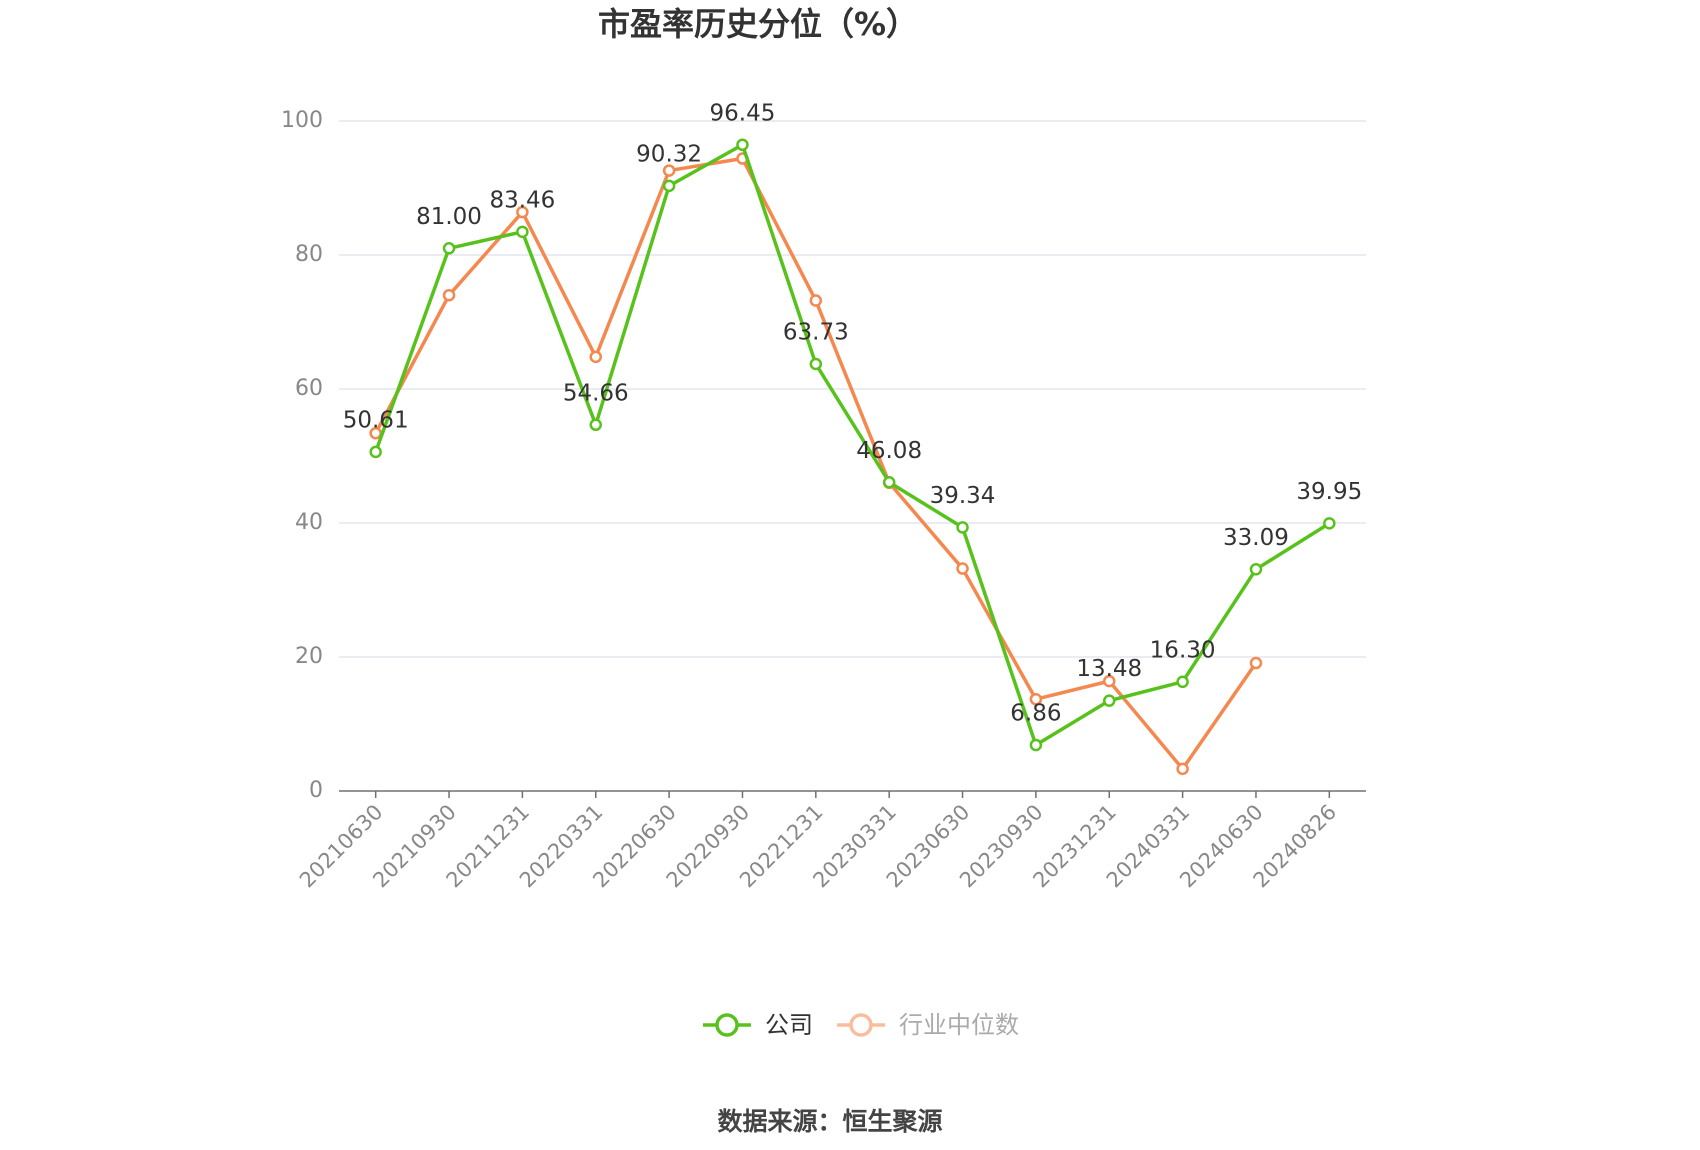  I want to click on y-tick-label: 80, so click(309, 254).